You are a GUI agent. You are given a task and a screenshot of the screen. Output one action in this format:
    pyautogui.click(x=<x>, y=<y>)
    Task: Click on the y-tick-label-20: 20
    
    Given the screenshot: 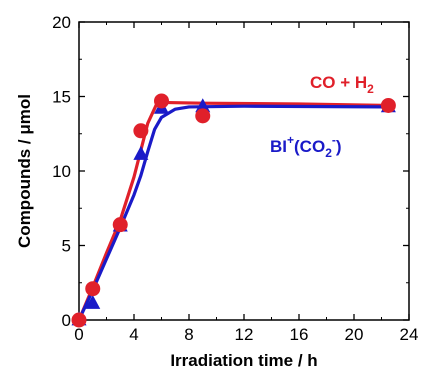 What is the action you would take?
    pyautogui.click(x=61, y=22)
    